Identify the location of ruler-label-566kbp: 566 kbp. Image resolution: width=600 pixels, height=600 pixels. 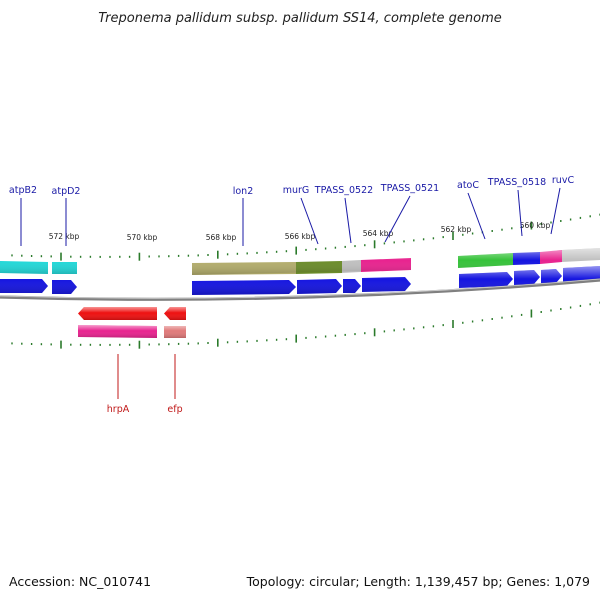
(300, 236).